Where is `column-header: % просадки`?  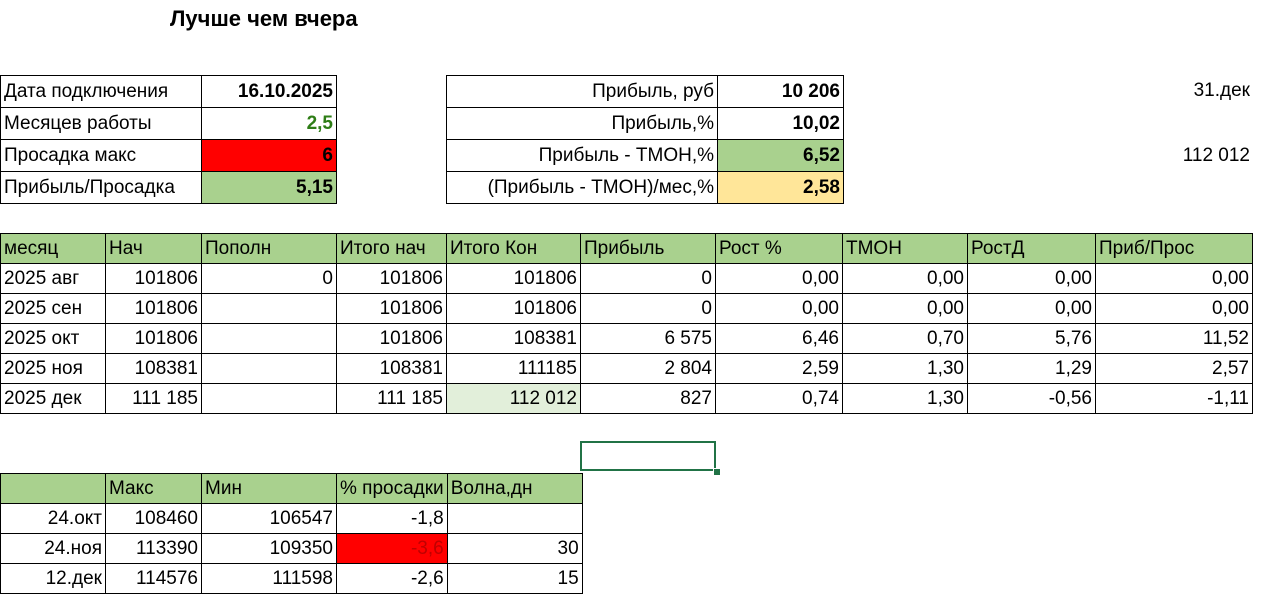
column-header: % просадки is located at coordinates (392, 488).